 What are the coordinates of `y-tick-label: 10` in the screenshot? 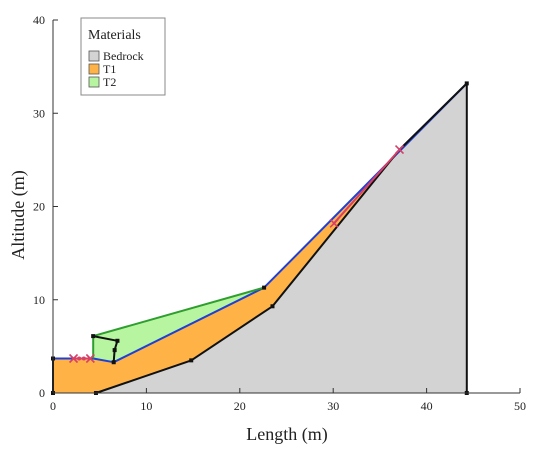 It's located at (39, 300).